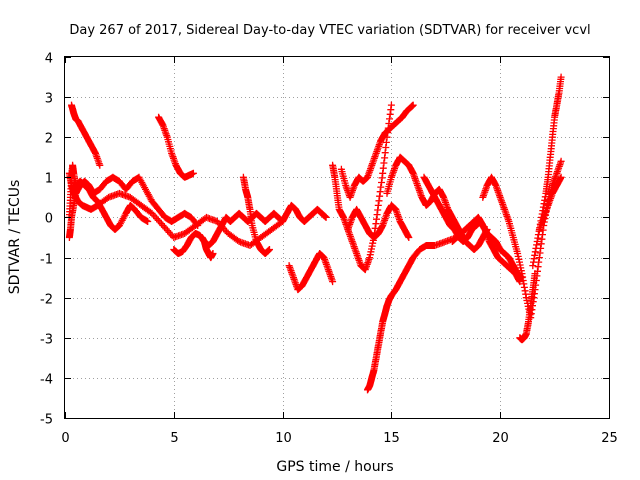 Image resolution: width=640 pixels, height=480 pixels. What do you see at coordinates (283, 438) in the screenshot?
I see `x-tick-label: 10` at bounding box center [283, 438].